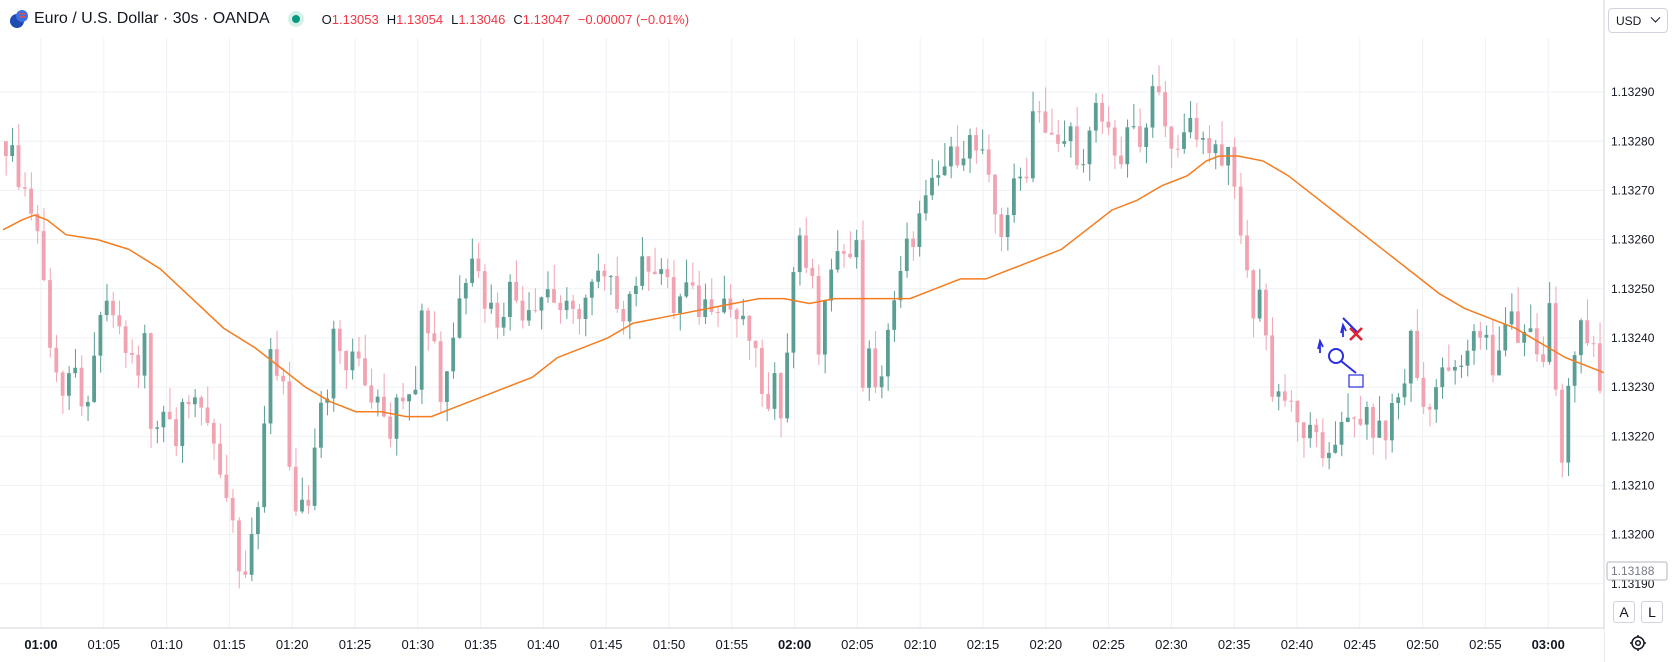  I want to click on time-tick-label: 02:50, so click(1422, 644).